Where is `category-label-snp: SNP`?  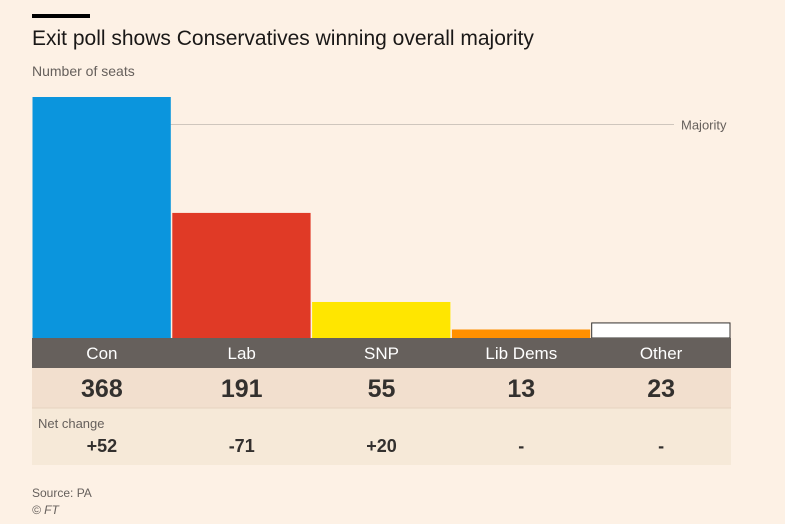 category-label-snp: SNP is located at coordinates (381, 353).